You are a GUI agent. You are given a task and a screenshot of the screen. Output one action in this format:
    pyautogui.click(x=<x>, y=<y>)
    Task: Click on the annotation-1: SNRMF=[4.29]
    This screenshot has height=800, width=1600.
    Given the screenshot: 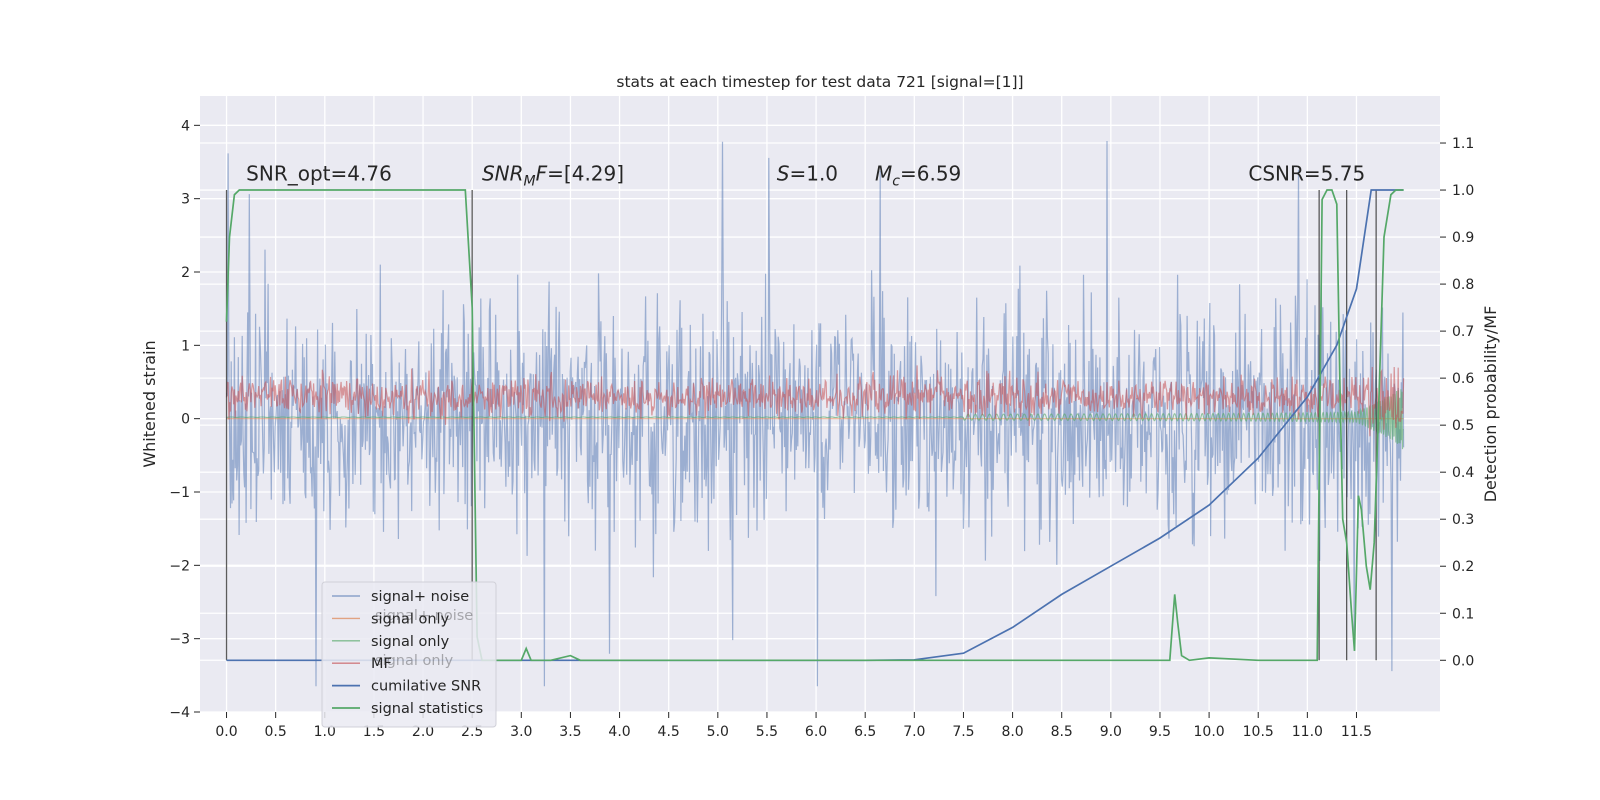 What is the action you would take?
    pyautogui.click(x=553, y=175)
    